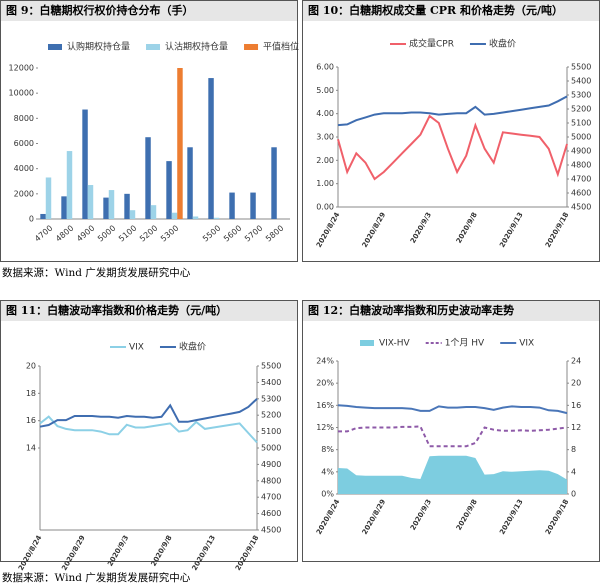 The height and width of the screenshot is (588, 600). I want to click on y-tick-label: 20%, so click(325, 383).